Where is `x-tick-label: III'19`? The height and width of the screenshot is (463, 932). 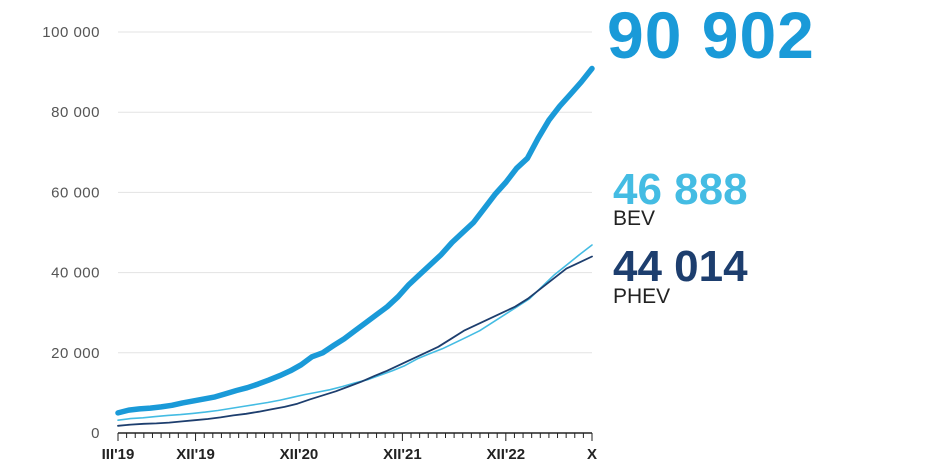
x-tick-label: III'19 is located at coordinates (118, 454).